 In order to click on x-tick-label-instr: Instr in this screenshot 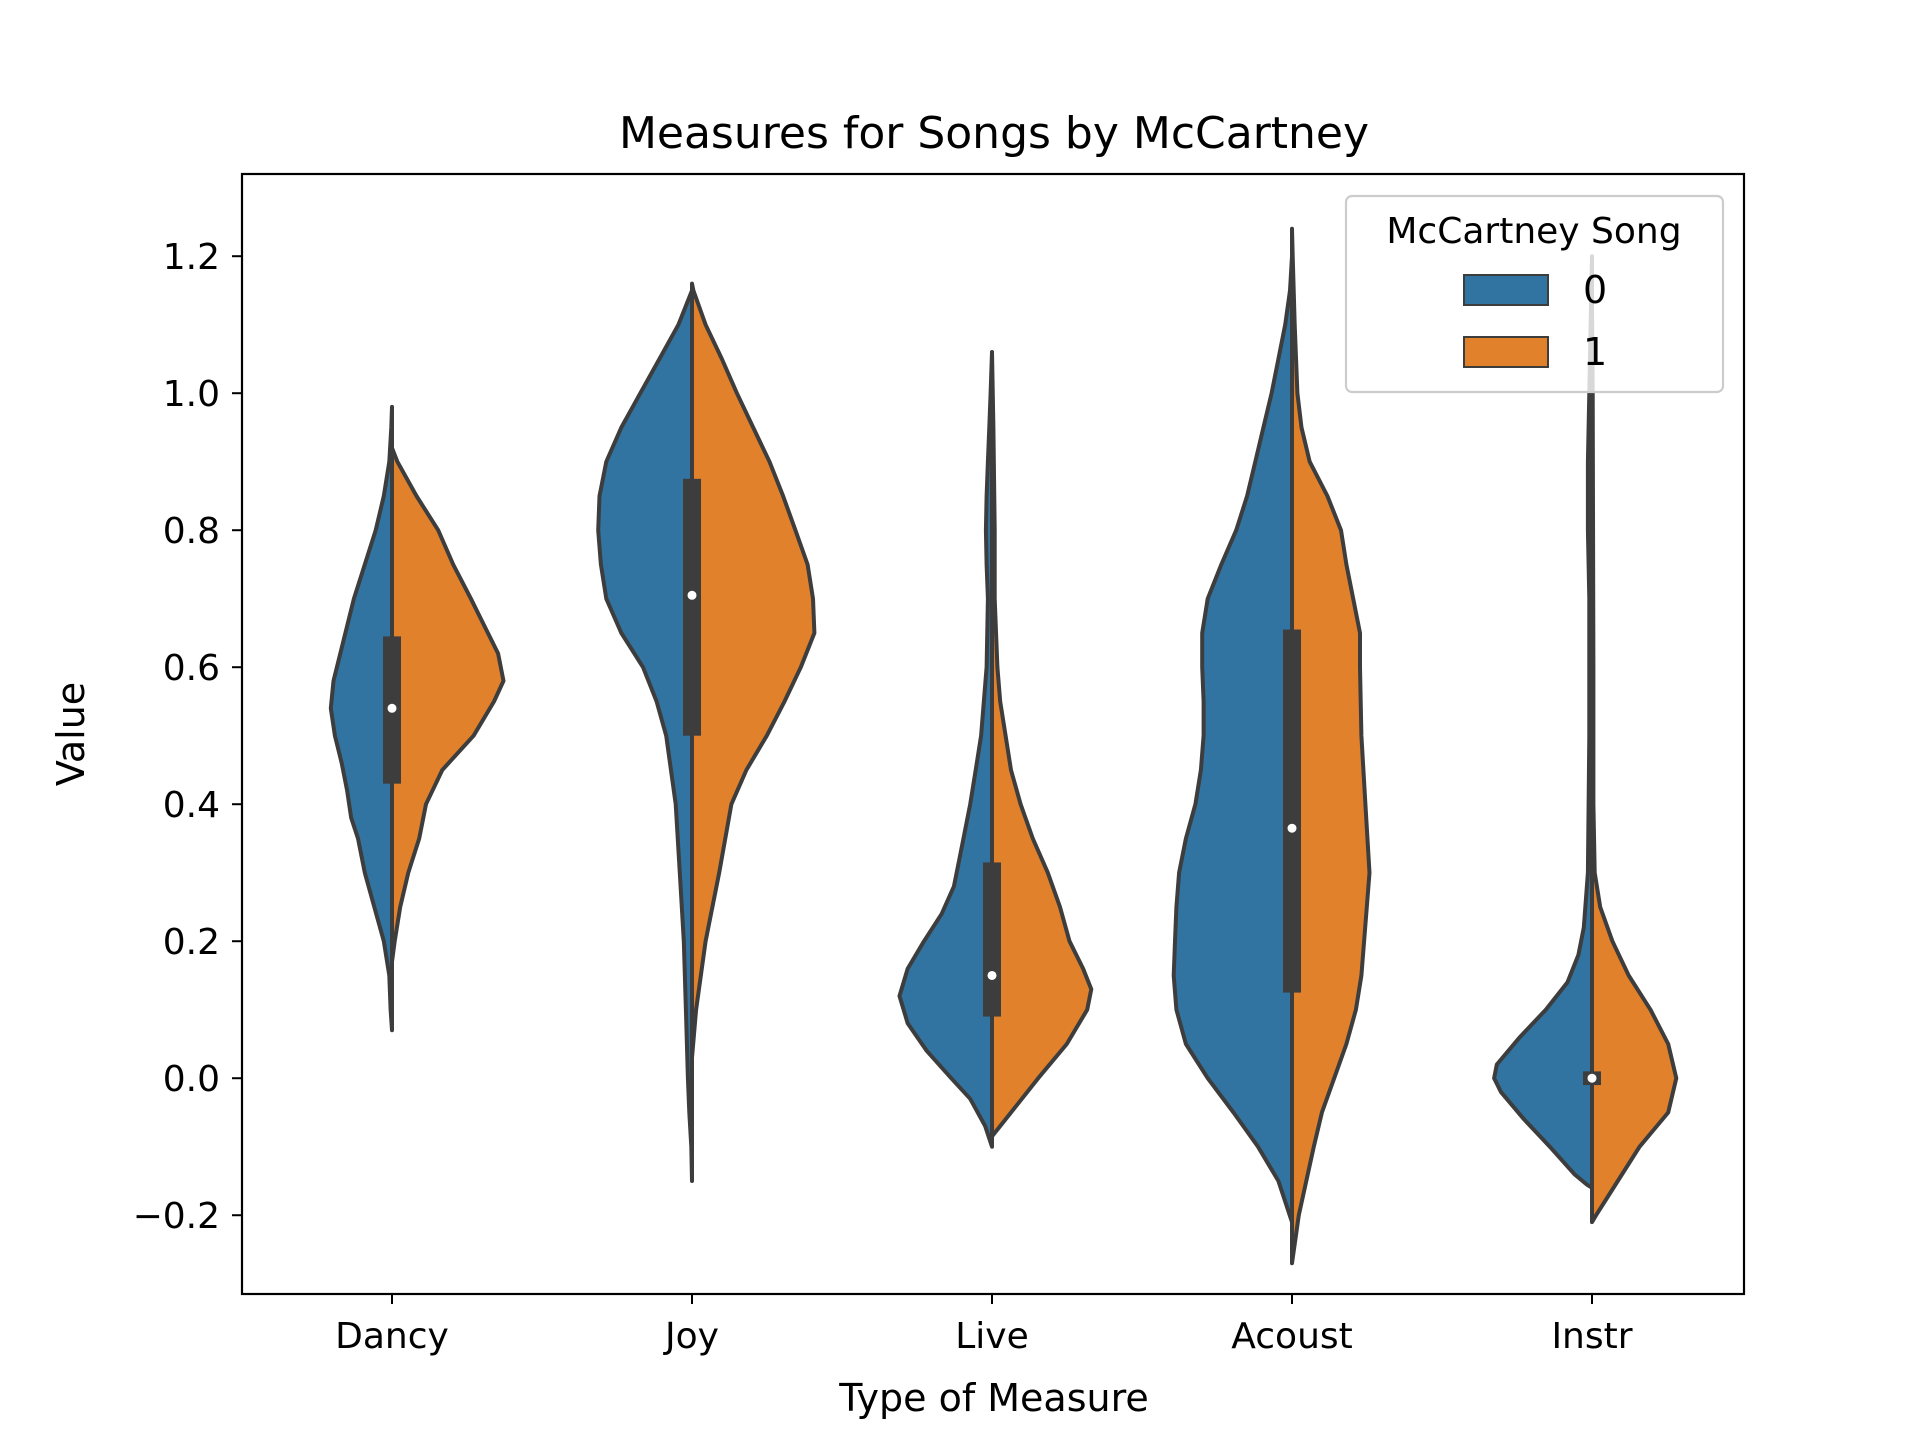, I will do `click(1591, 1336)`.